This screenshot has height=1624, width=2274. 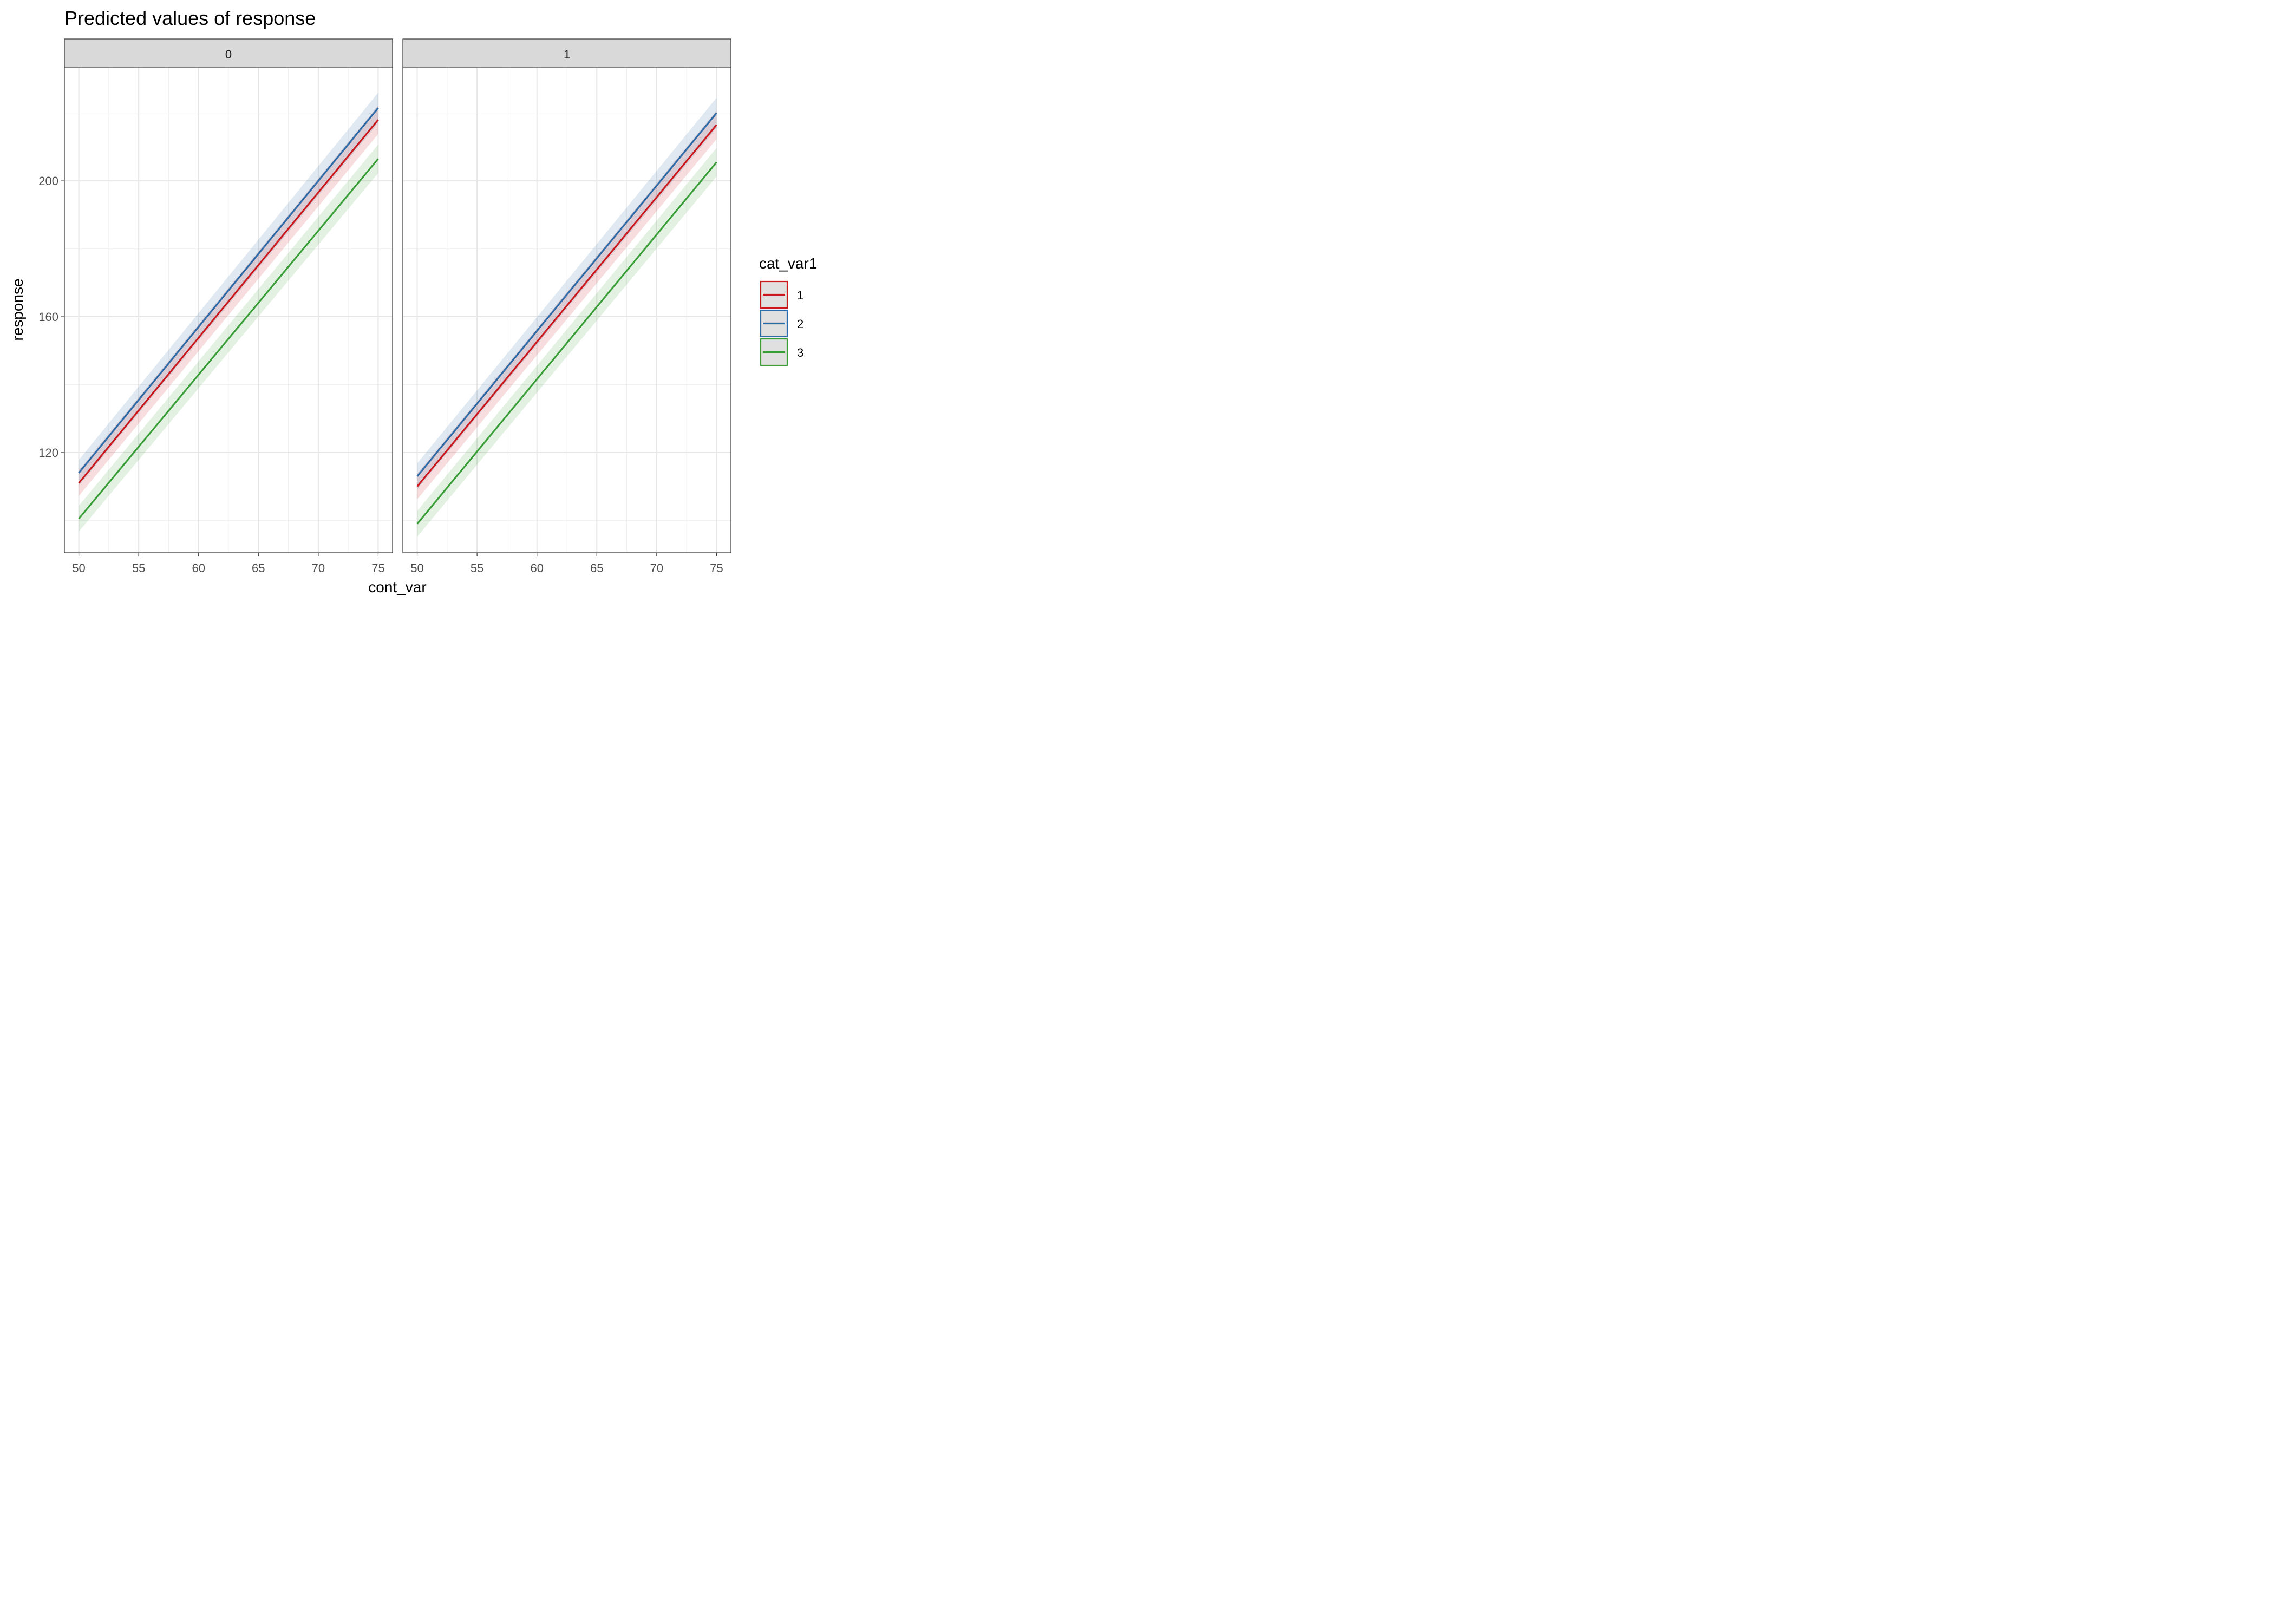 What do you see at coordinates (782, 323) in the screenshot?
I see `legend-item-2: 2` at bounding box center [782, 323].